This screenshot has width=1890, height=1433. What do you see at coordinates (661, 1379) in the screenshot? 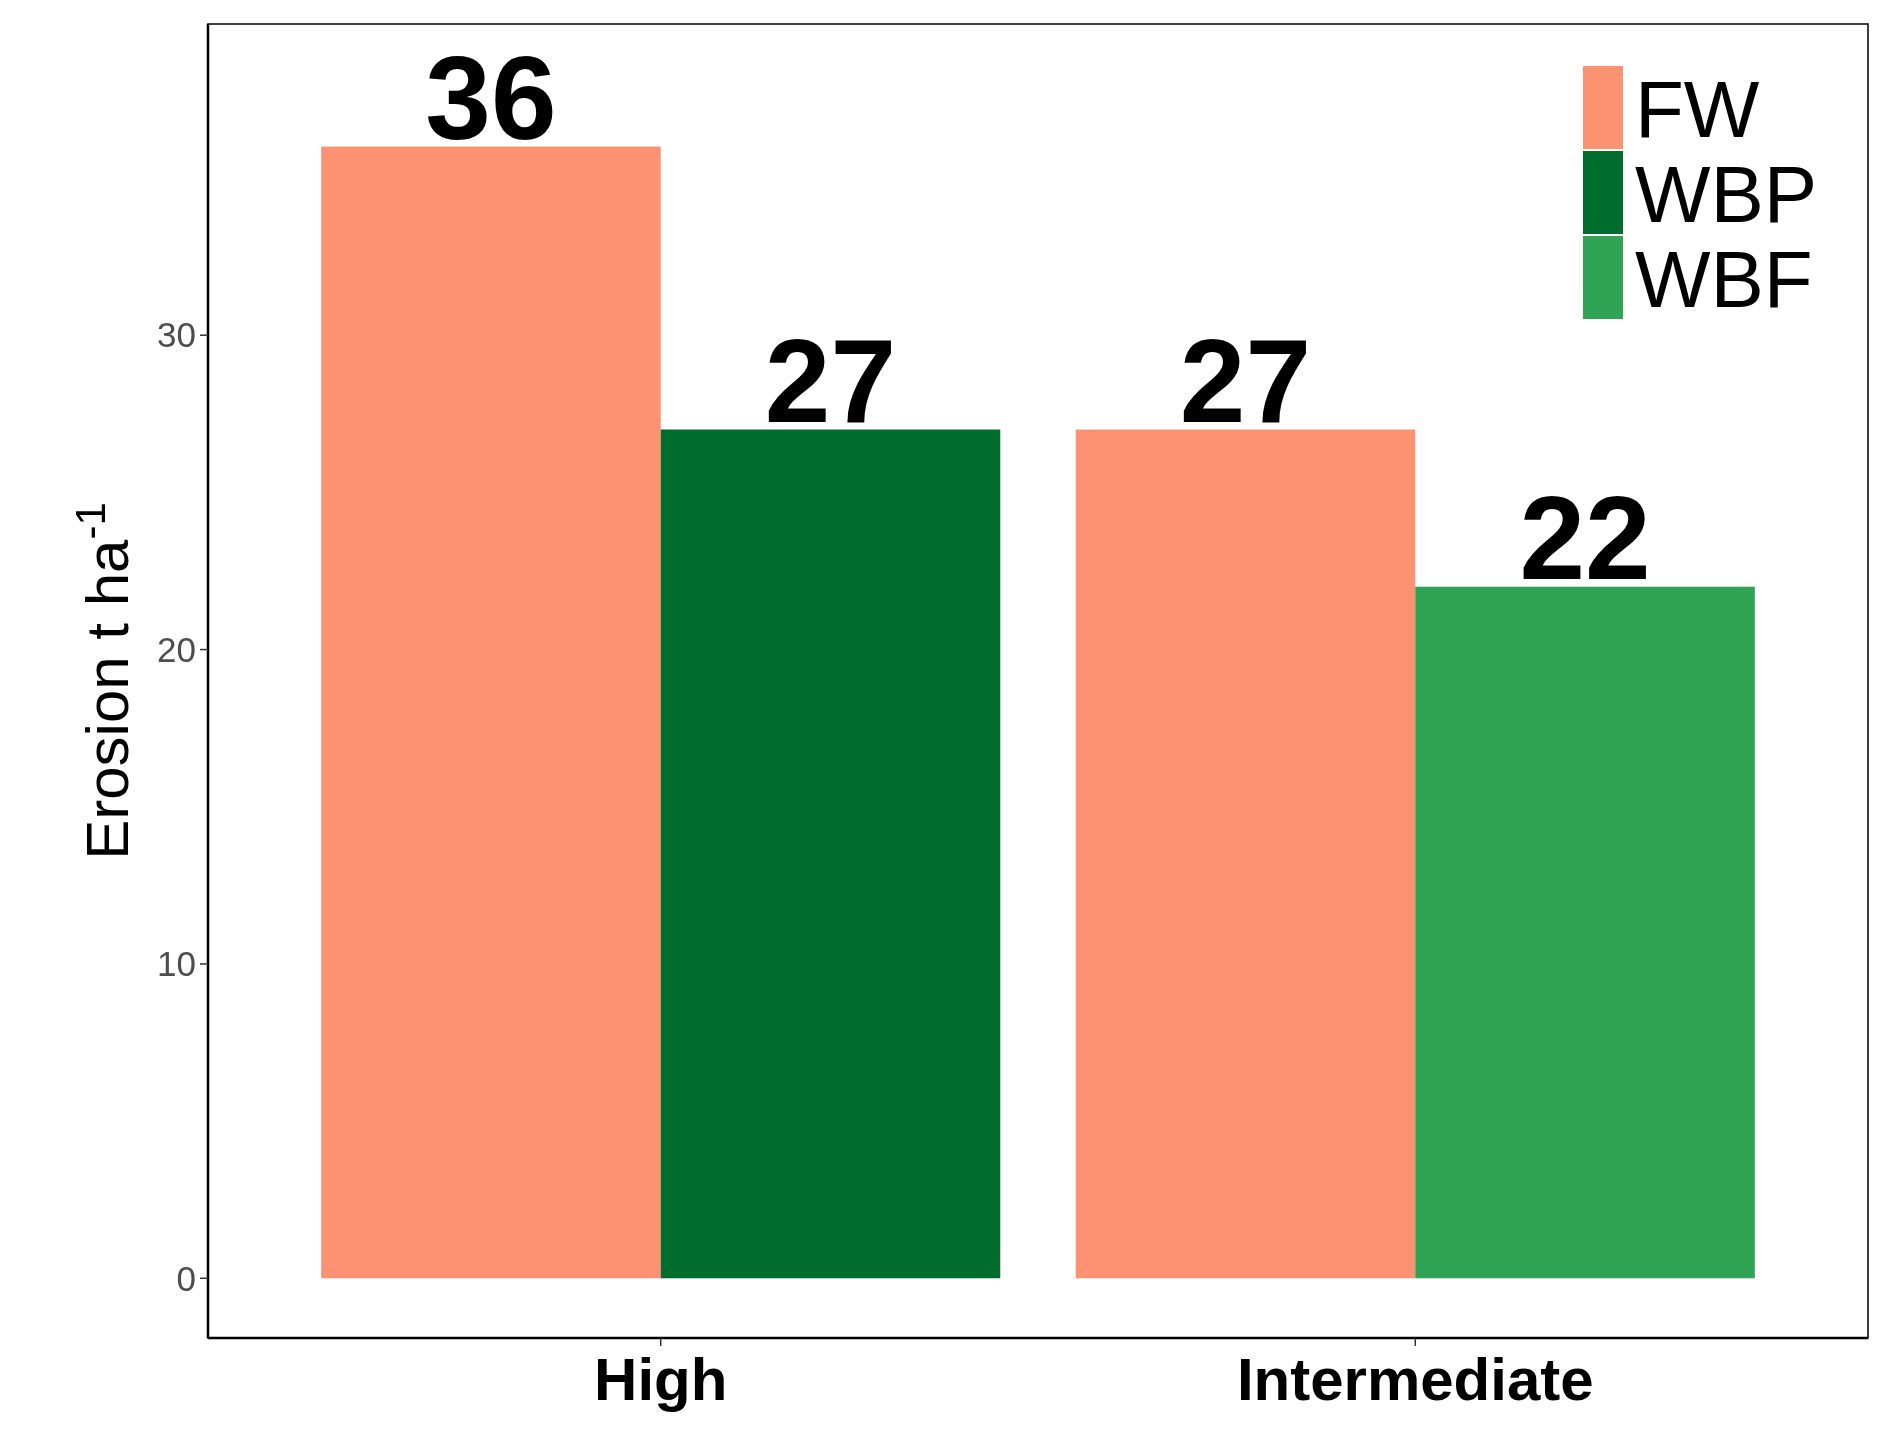
I see `x-tick-label: High` at bounding box center [661, 1379].